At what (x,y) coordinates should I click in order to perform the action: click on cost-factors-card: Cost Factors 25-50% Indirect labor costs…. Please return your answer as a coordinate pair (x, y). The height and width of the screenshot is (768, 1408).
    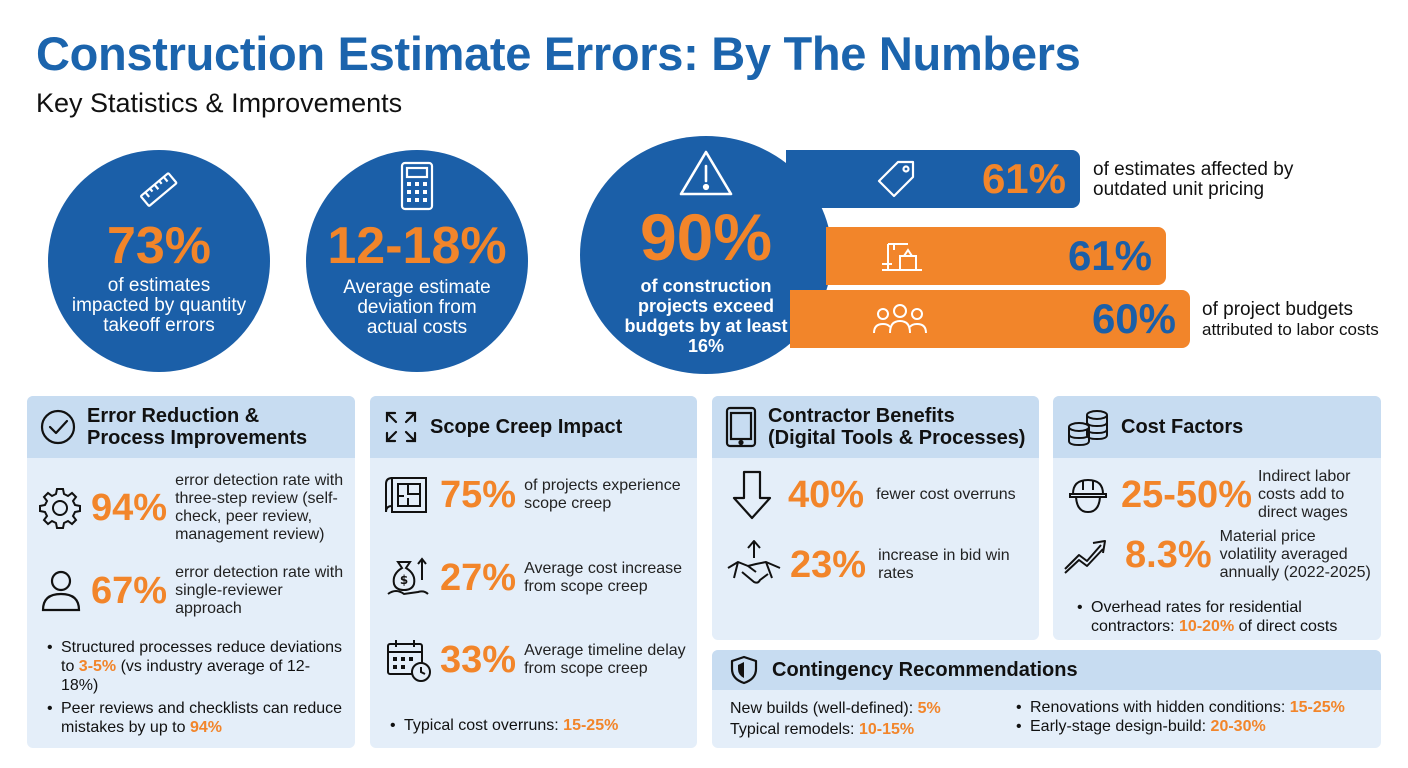
    Looking at the image, I should click on (1217, 518).